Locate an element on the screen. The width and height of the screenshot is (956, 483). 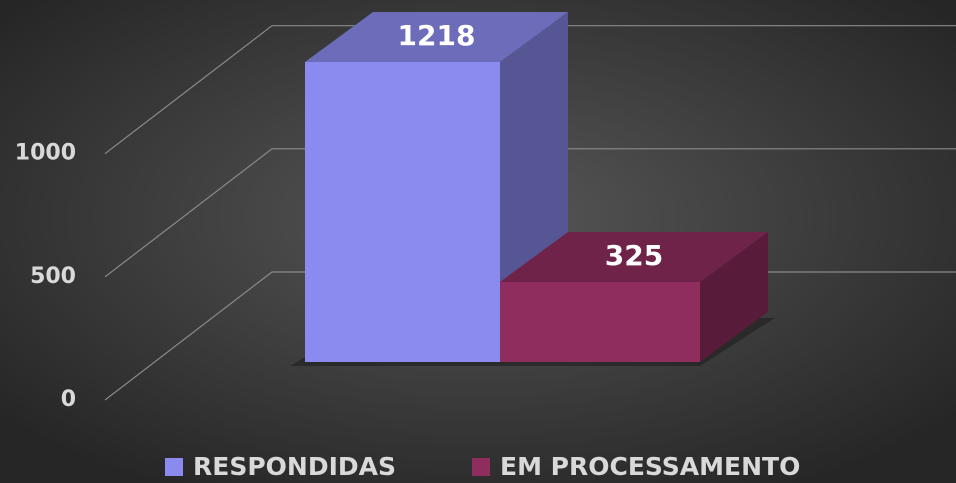
value-label: 325 is located at coordinates (634, 255).